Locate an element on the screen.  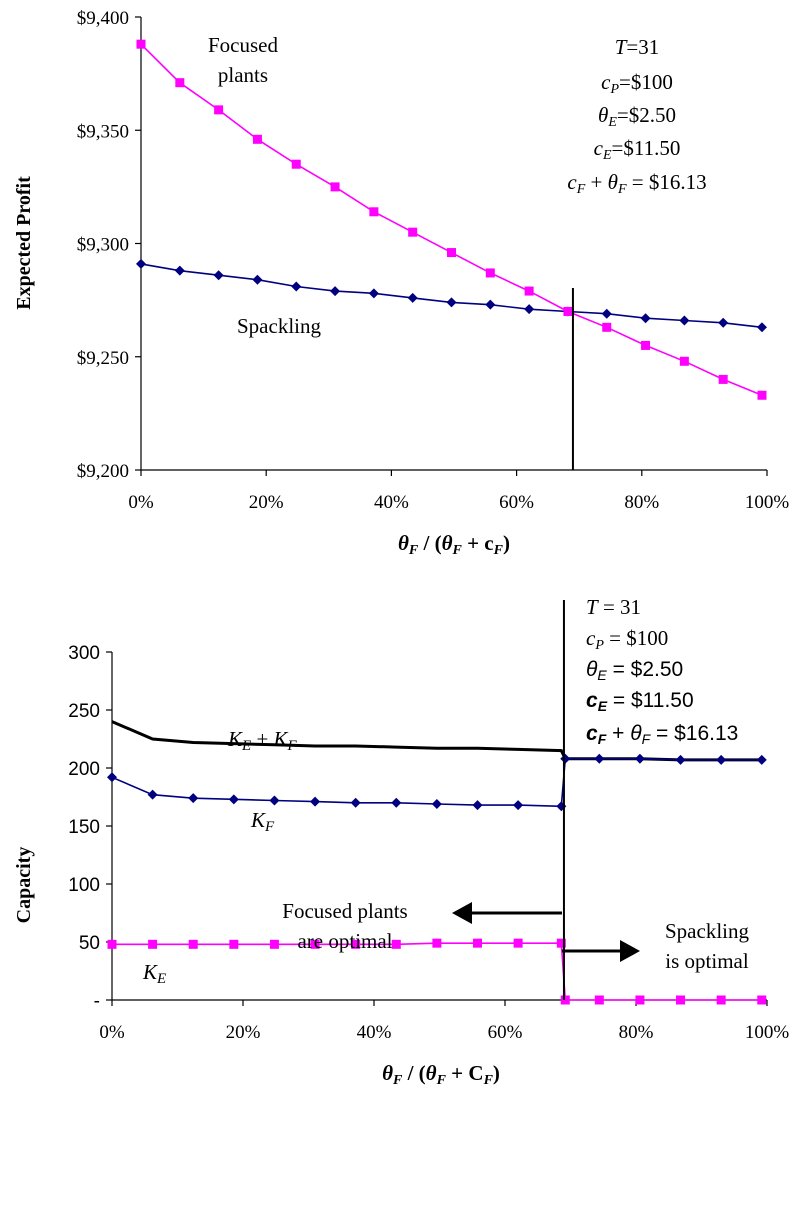
x-tick-label: 20% is located at coordinates (266, 502).